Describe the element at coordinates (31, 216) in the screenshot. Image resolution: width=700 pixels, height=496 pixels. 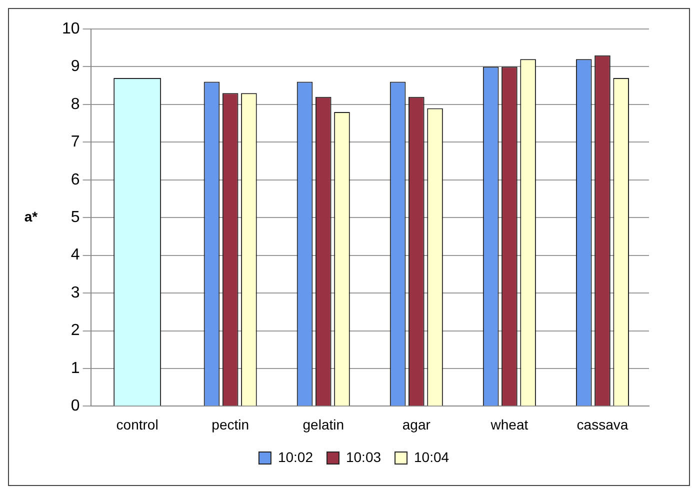
I see `y-axis-title: a*` at that location.